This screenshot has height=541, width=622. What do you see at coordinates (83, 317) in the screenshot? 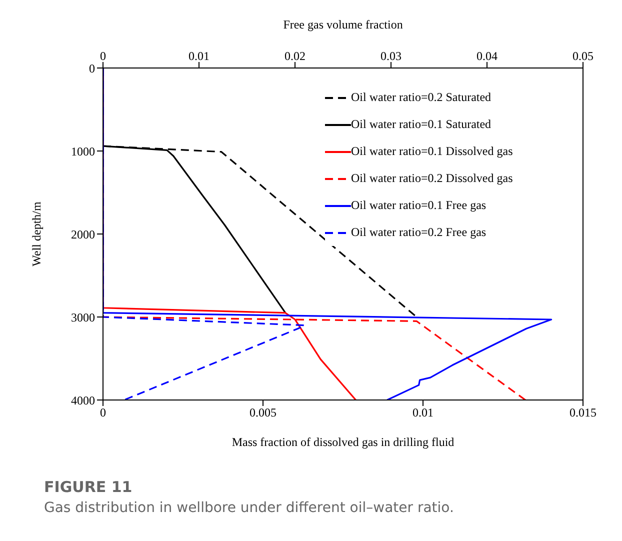
I see `y-tick-label: 3000` at bounding box center [83, 317].